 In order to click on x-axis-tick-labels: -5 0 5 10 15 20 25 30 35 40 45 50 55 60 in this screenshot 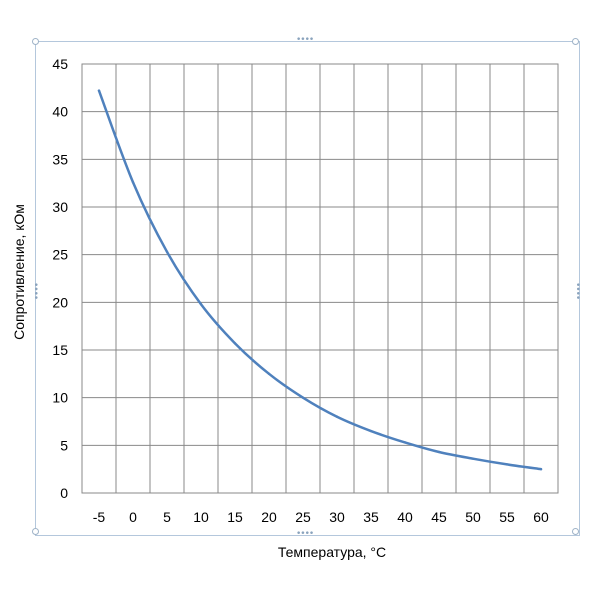, I will do `click(321, 517)`.